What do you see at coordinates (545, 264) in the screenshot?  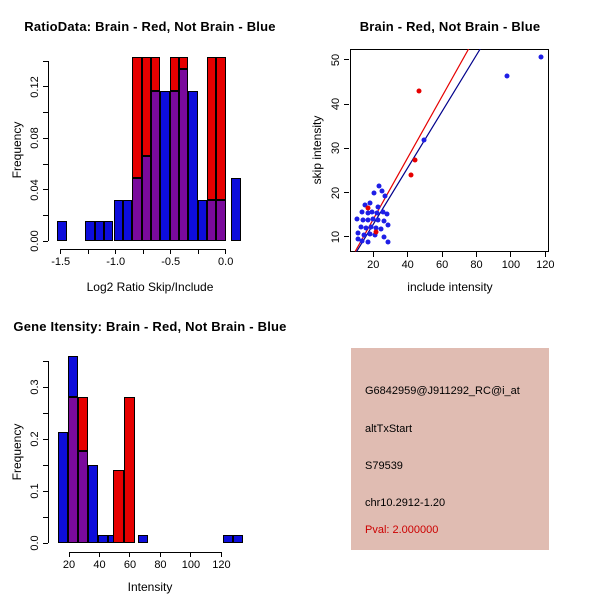 I see `intensity_scatter-x-tick-label: 120` at bounding box center [545, 264].